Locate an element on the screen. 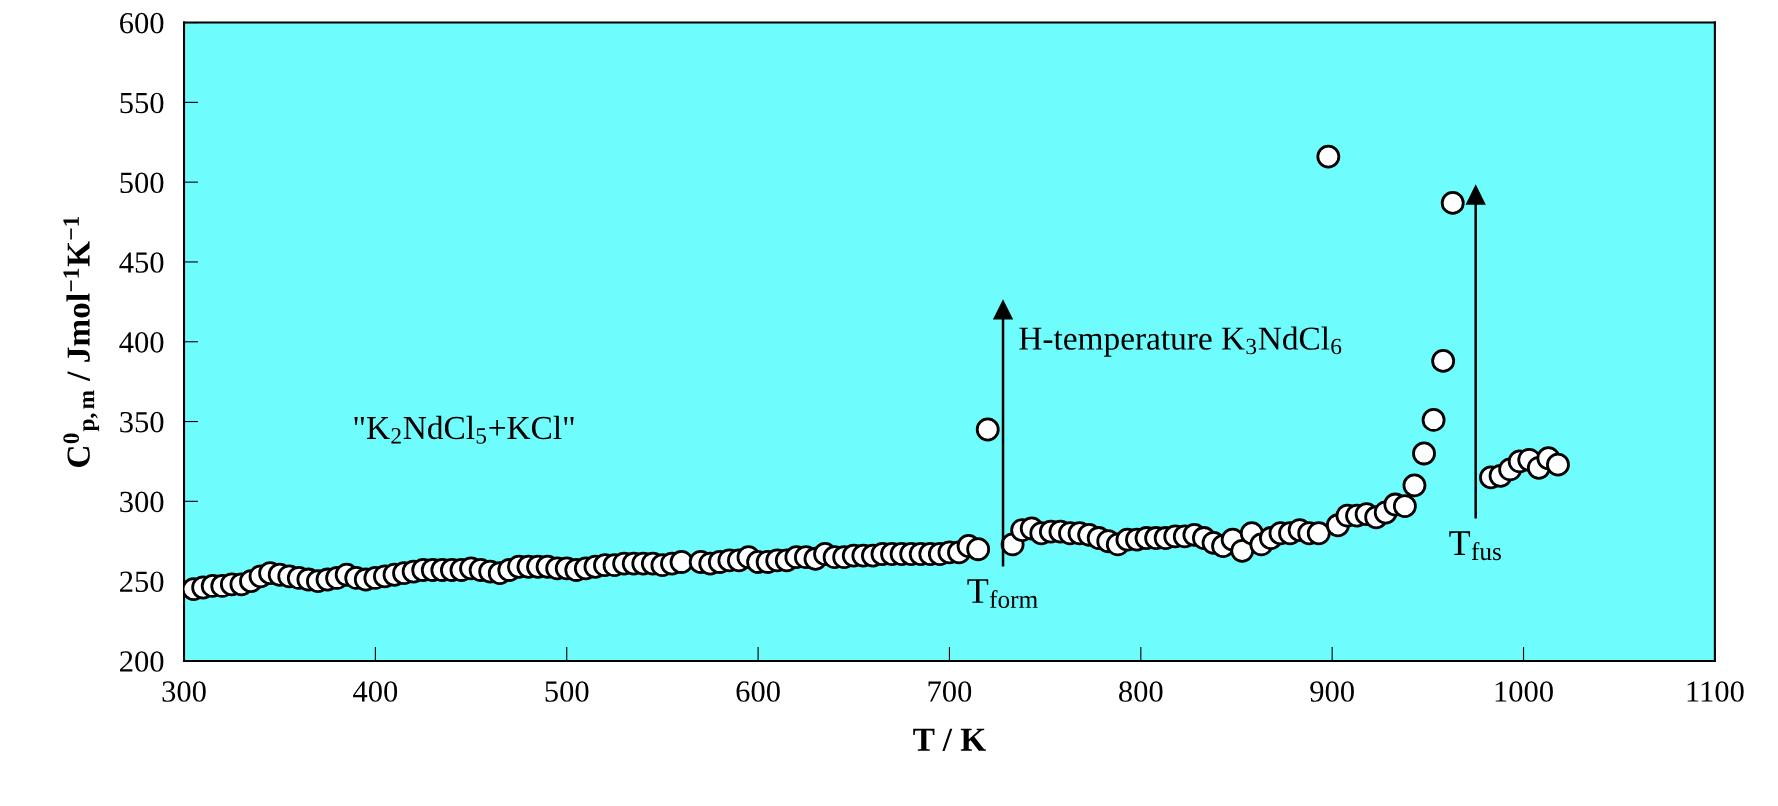 Image resolution: width=1778 pixels, height=806 pixels. y-tick-label: 350 is located at coordinates (142, 422).